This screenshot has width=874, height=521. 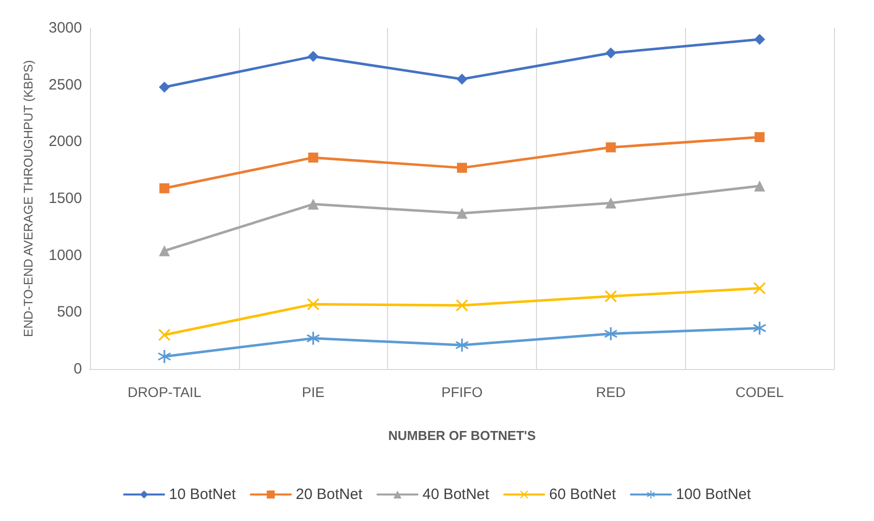 What do you see at coordinates (611, 392) in the screenshot?
I see `x-tick-label: RED` at bounding box center [611, 392].